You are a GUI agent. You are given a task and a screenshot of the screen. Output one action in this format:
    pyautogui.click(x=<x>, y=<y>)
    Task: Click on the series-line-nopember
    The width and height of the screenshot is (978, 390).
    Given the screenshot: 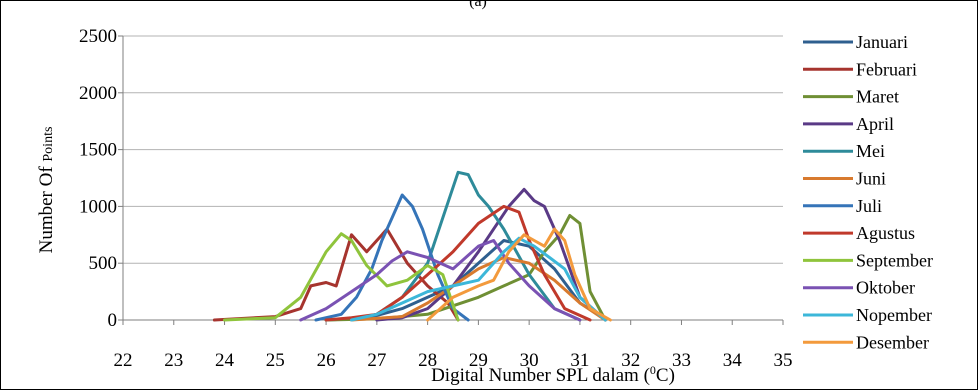 What is the action you would take?
    pyautogui.click(x=478, y=279)
    